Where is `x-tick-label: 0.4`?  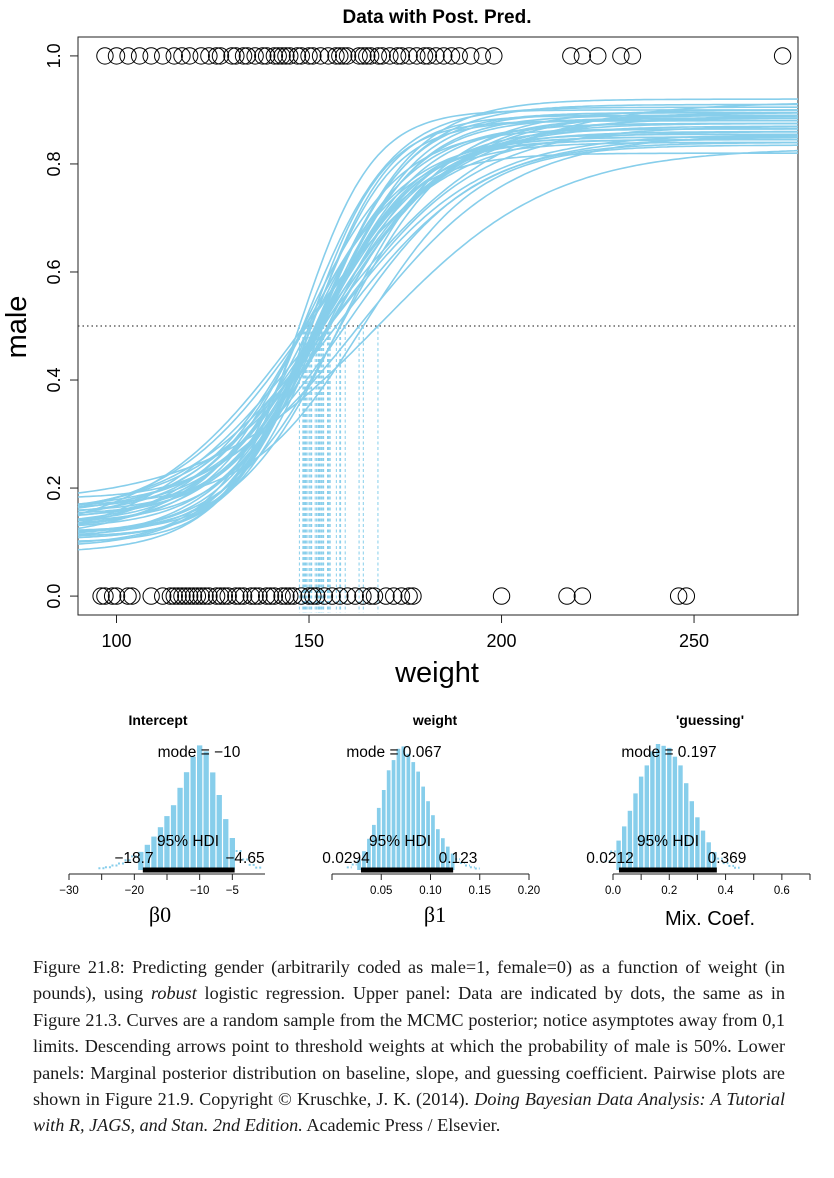 x-tick-label: 0.4 is located at coordinates (726, 891).